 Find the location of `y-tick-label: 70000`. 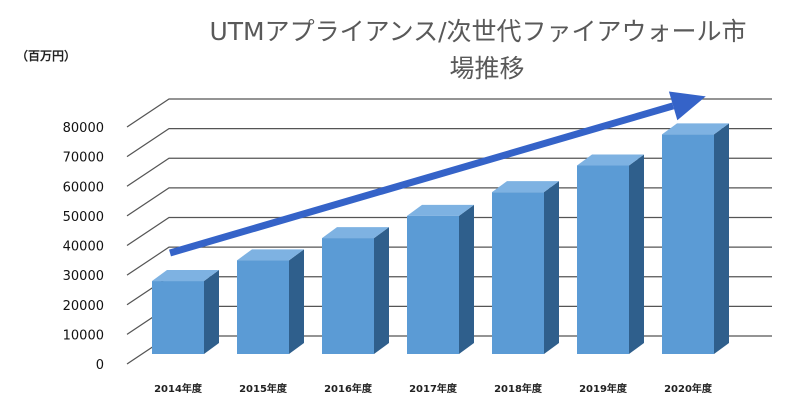

y-tick-label: 70000 is located at coordinates (83, 158).